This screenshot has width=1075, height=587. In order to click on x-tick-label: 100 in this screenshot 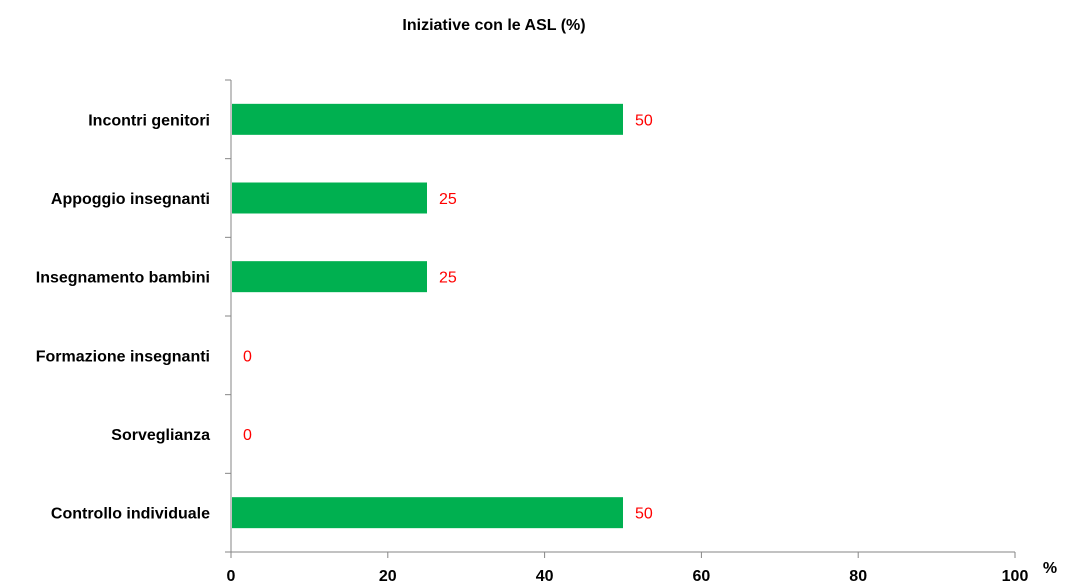, I will do `click(1015, 576)`.